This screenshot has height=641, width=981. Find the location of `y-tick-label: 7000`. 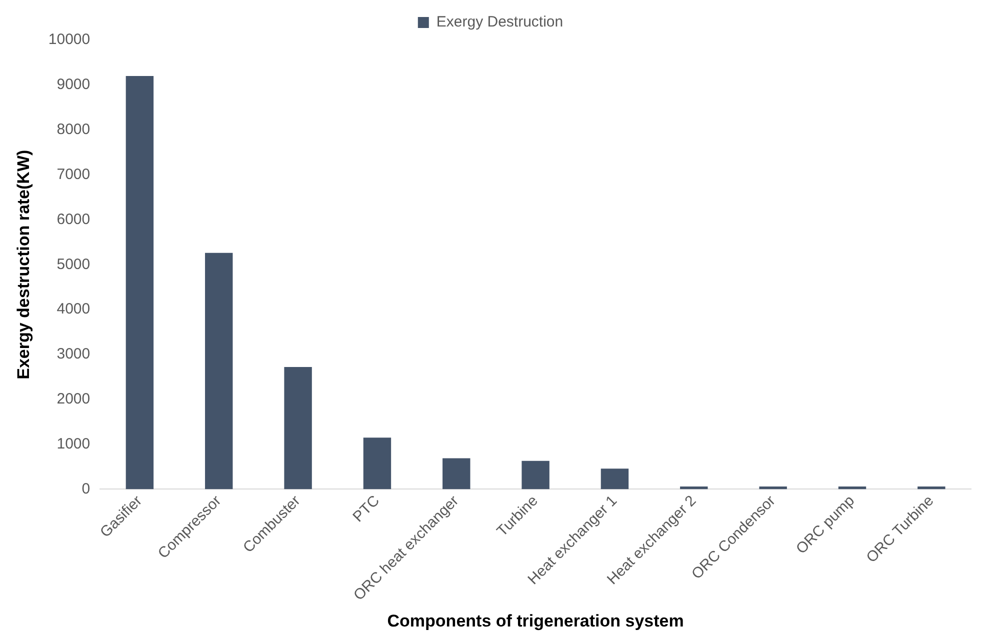

y-tick-label: 7000 is located at coordinates (73, 174).